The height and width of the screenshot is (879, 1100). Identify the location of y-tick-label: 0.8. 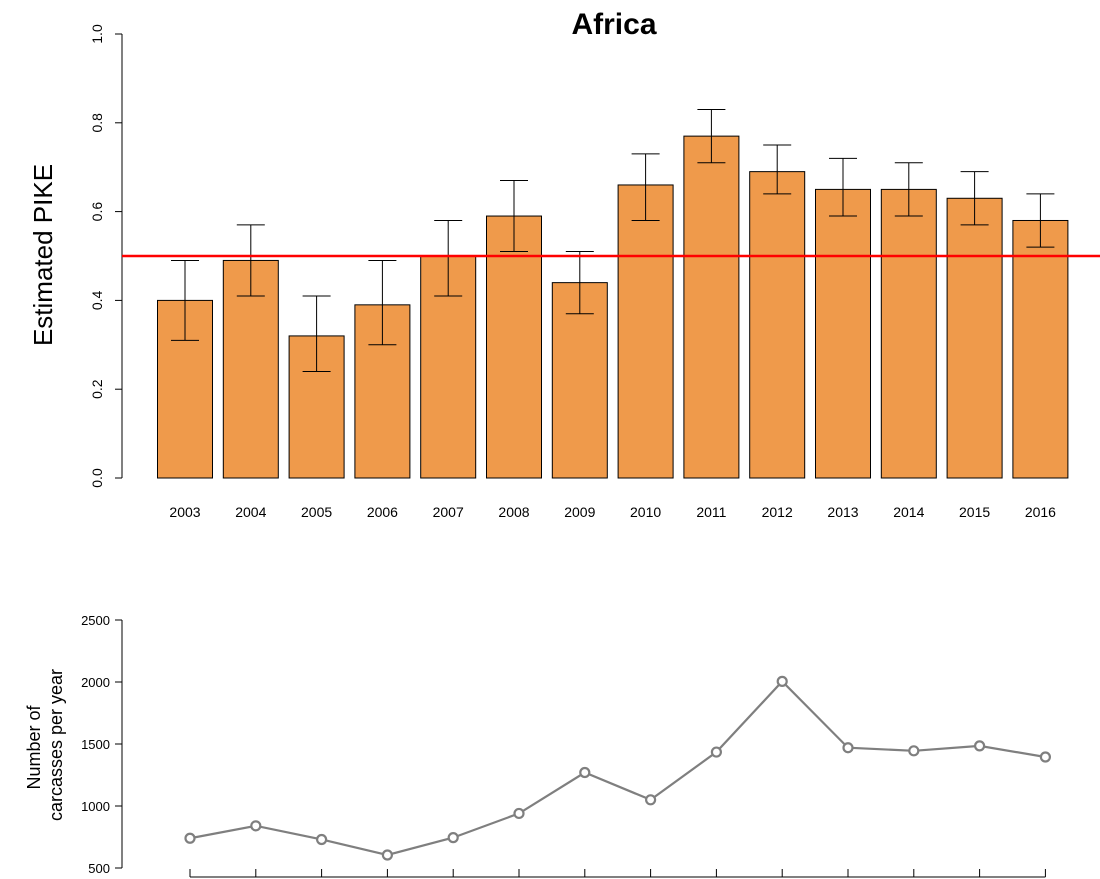
(97, 123).